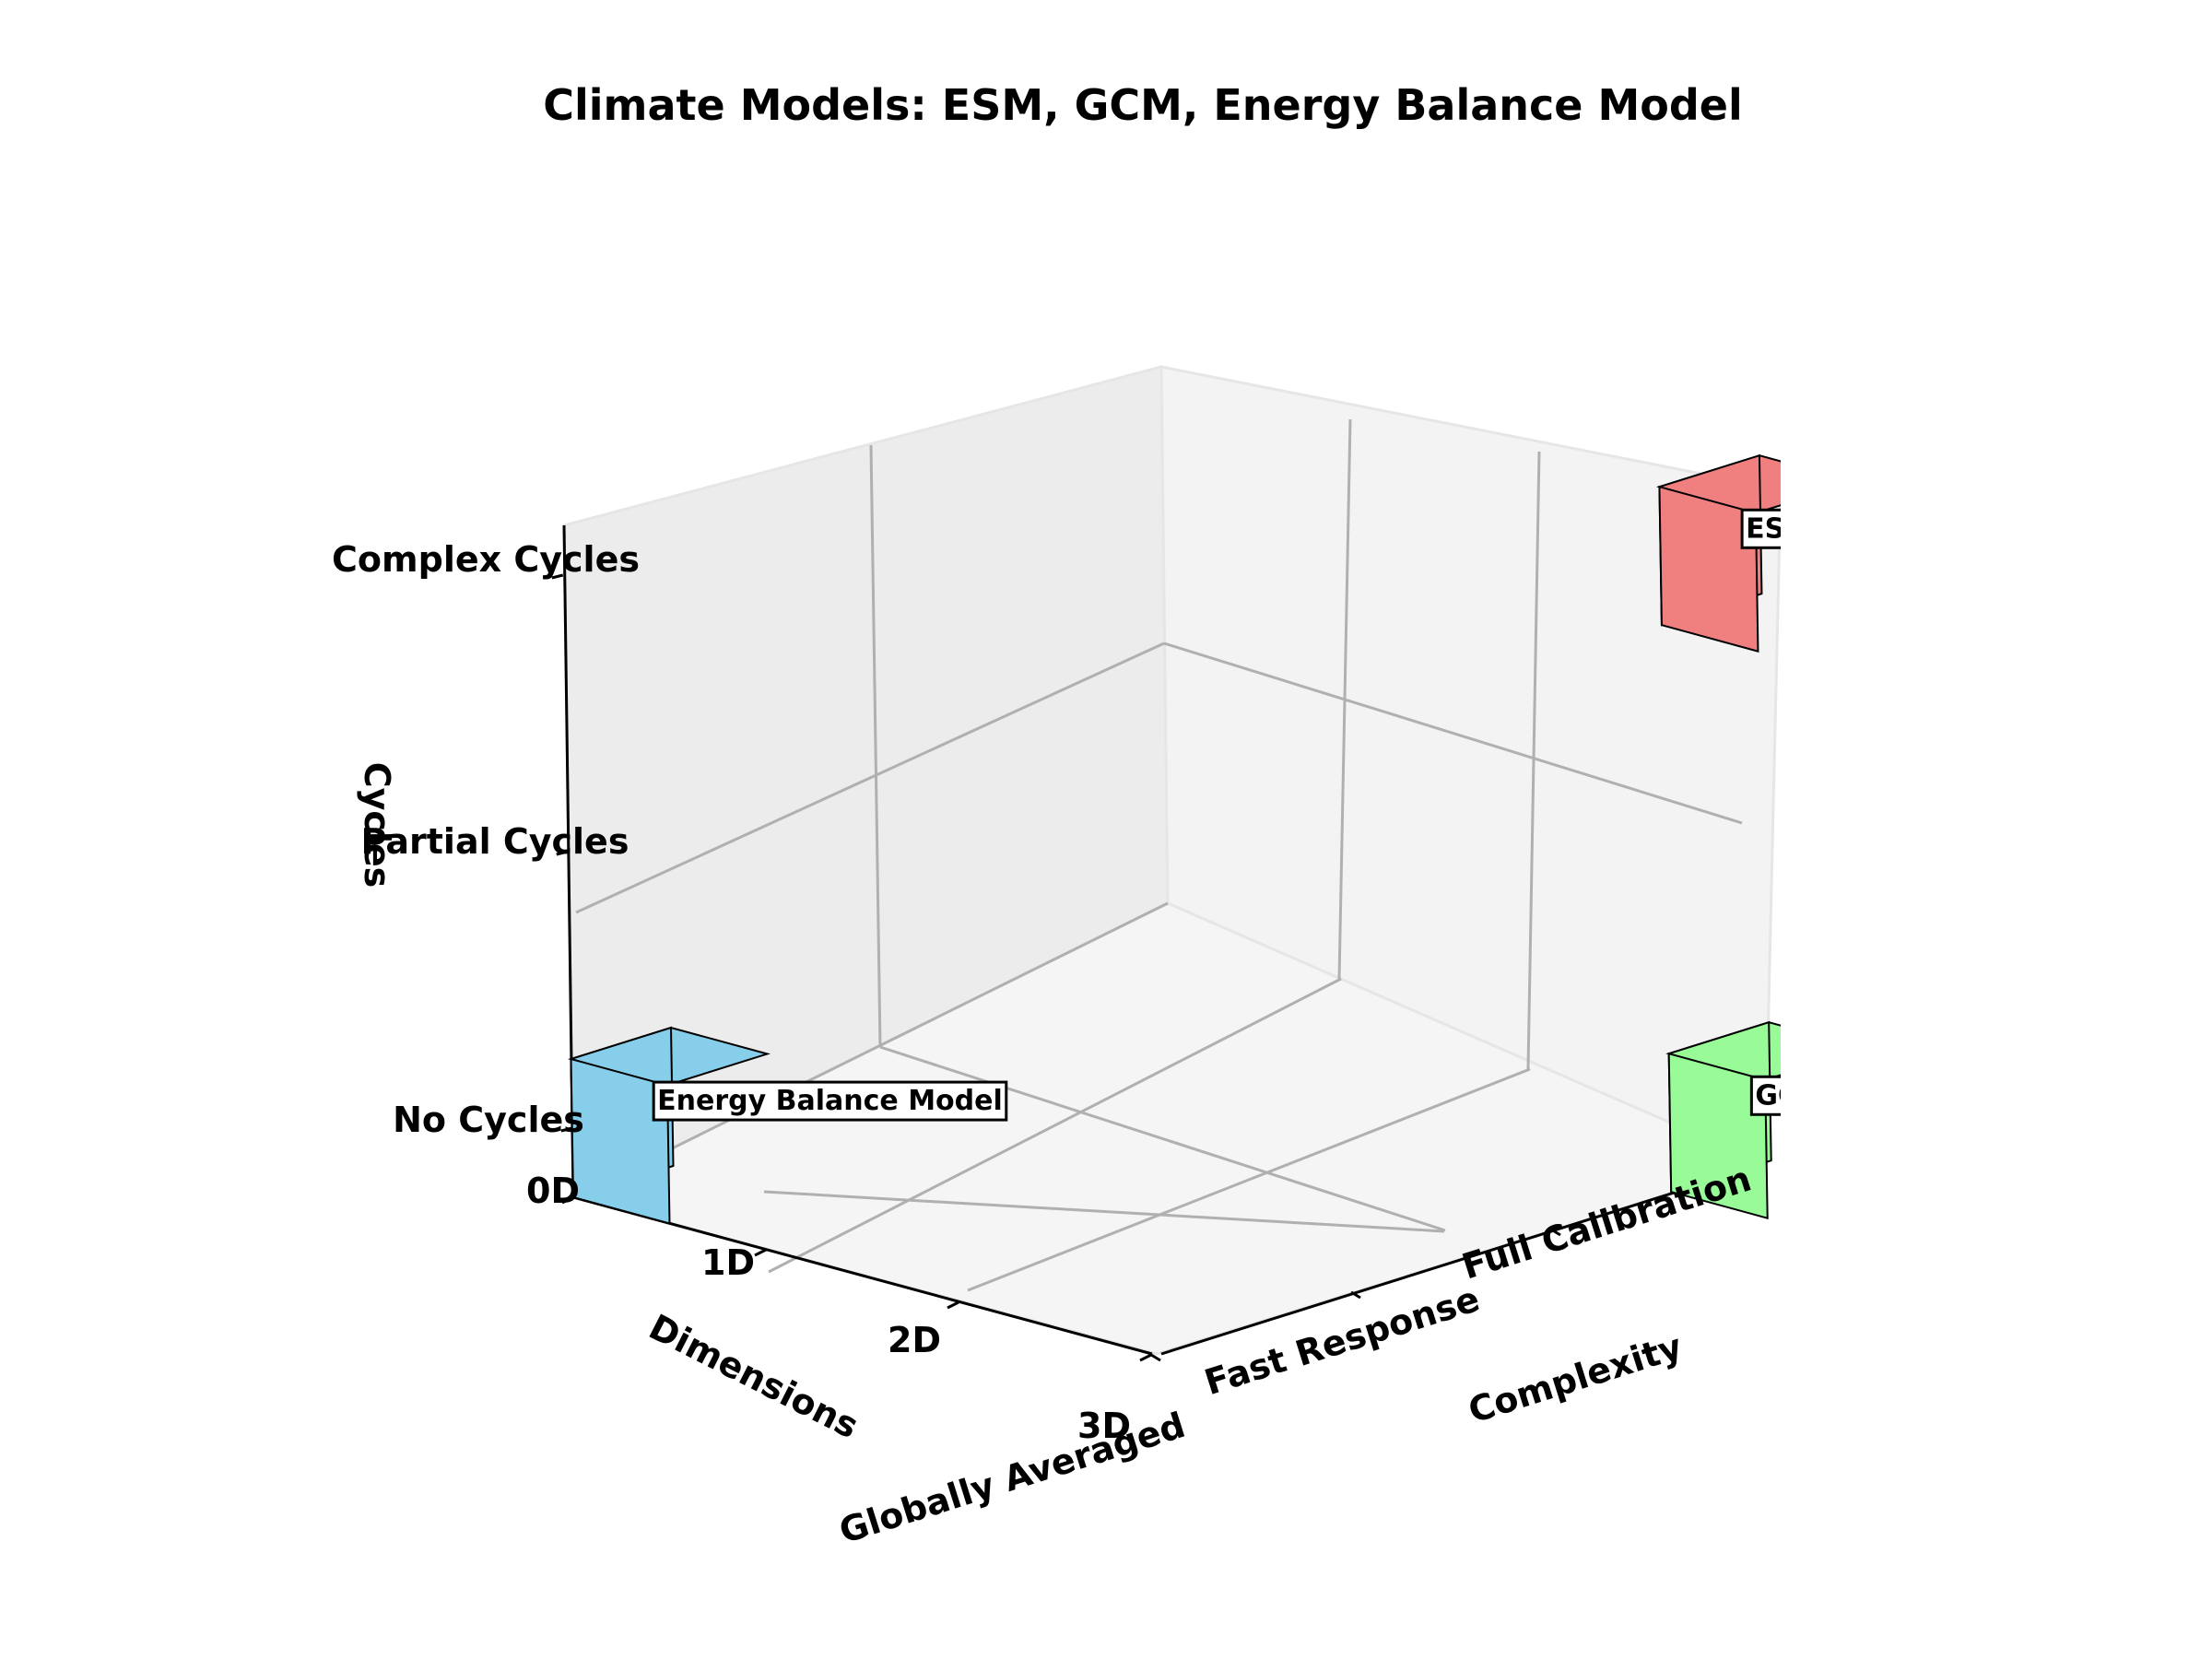  I want to click on x-tick-label: 0D, so click(553, 1191).